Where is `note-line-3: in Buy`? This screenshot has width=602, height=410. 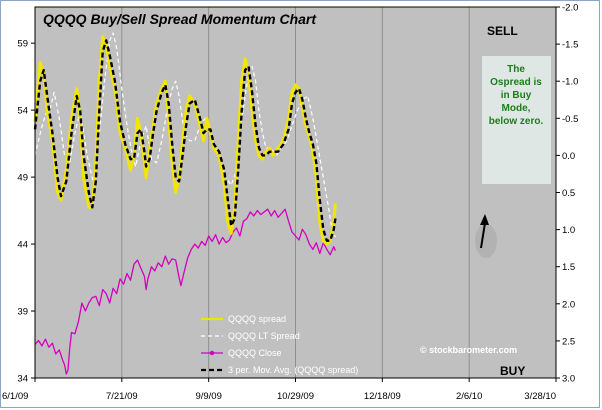 note-line-3: in Buy is located at coordinates (516, 95).